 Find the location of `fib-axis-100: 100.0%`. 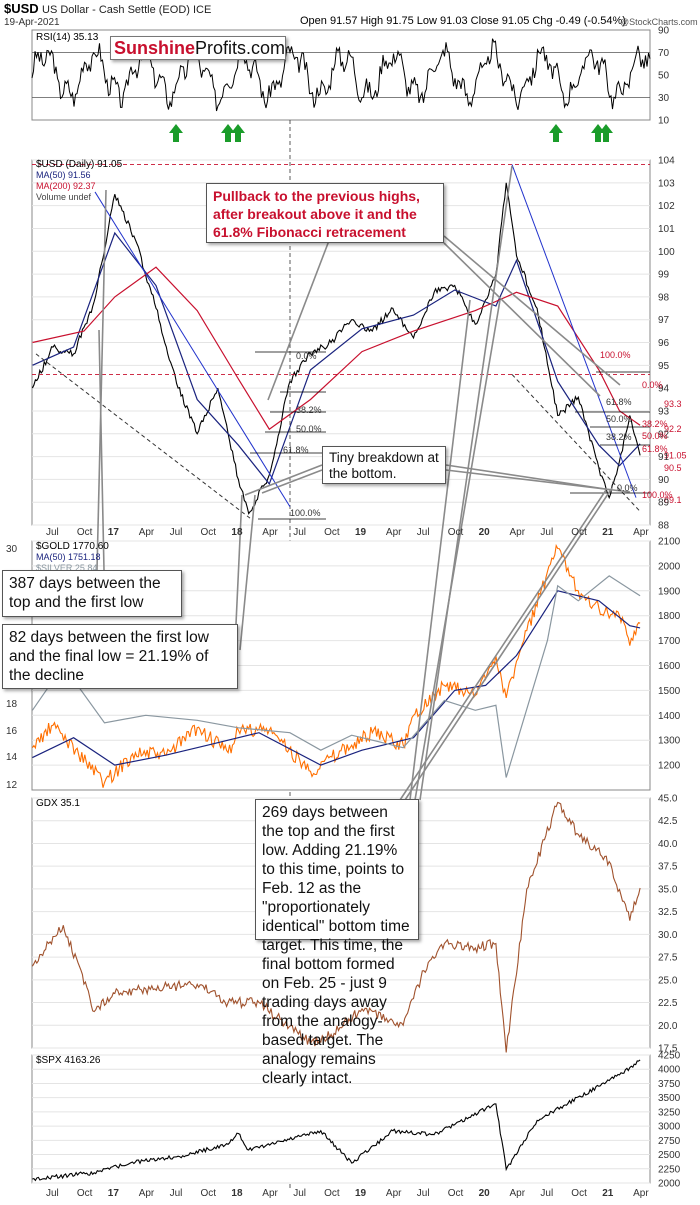

fib-axis-100: 100.0% is located at coordinates (657, 495).